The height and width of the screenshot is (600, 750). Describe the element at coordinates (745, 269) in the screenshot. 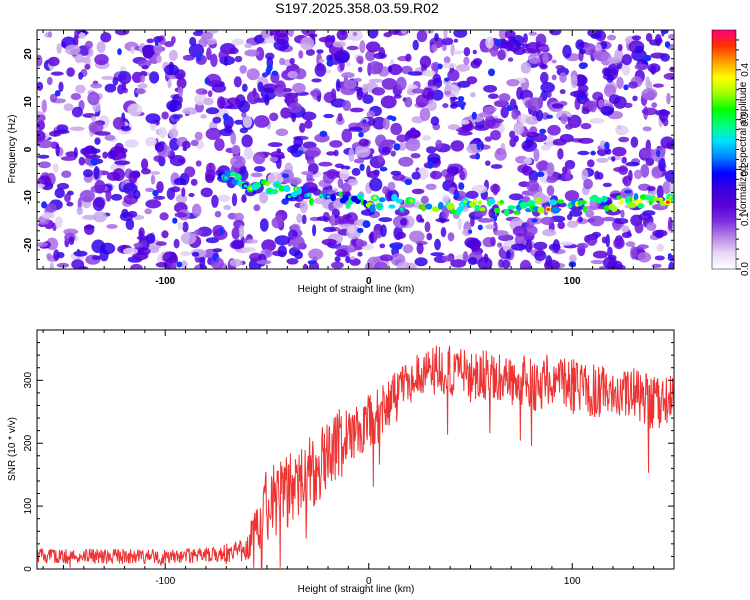

I see `colorbar-tick-label: 0.0` at that location.